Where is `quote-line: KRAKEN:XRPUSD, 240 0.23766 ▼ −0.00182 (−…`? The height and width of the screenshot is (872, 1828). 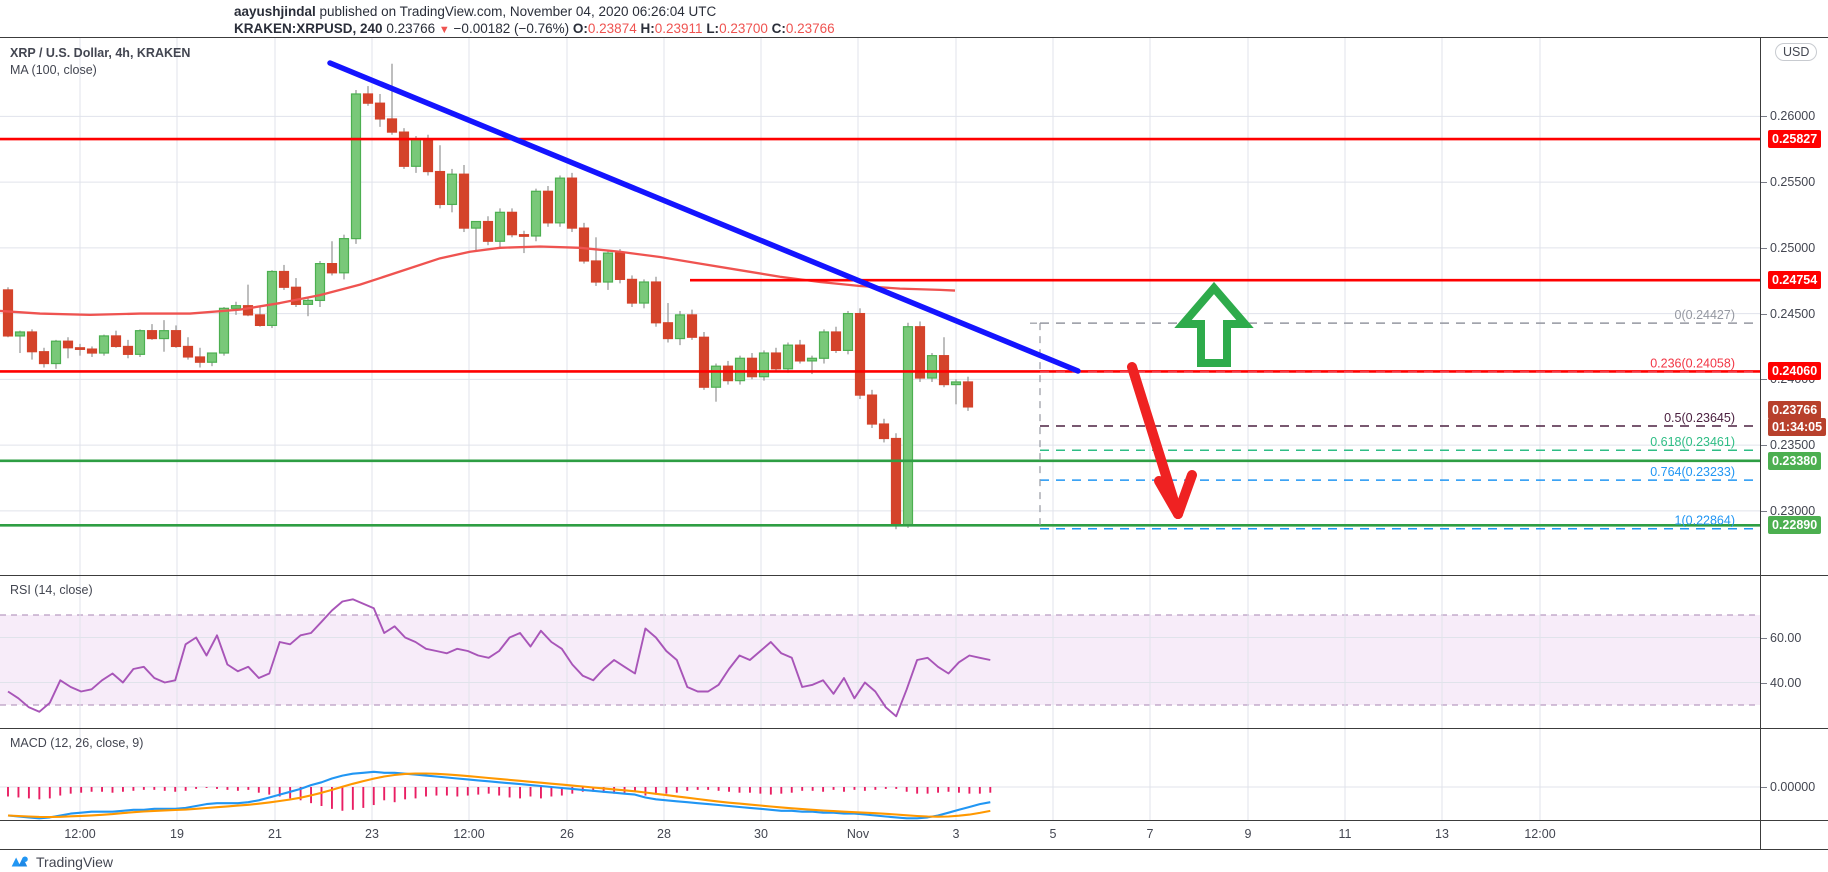
quote-line: KRAKEN:XRPUSD, 240 0.23766 ▼ −0.00182 (−… is located at coordinates (1031, 29).